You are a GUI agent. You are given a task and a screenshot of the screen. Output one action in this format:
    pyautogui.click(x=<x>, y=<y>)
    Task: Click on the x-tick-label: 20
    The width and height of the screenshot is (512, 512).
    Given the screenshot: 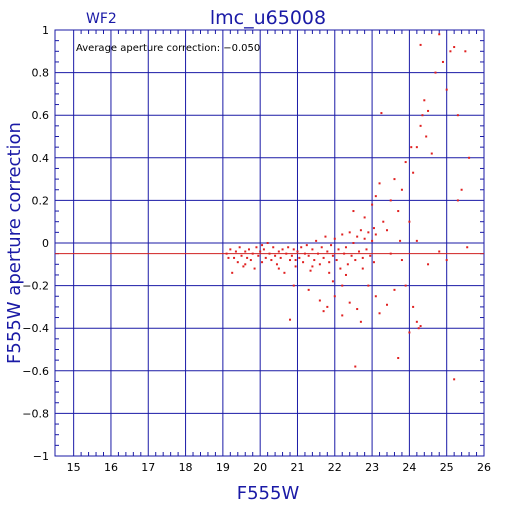 What is the action you would take?
    pyautogui.click(x=260, y=467)
    